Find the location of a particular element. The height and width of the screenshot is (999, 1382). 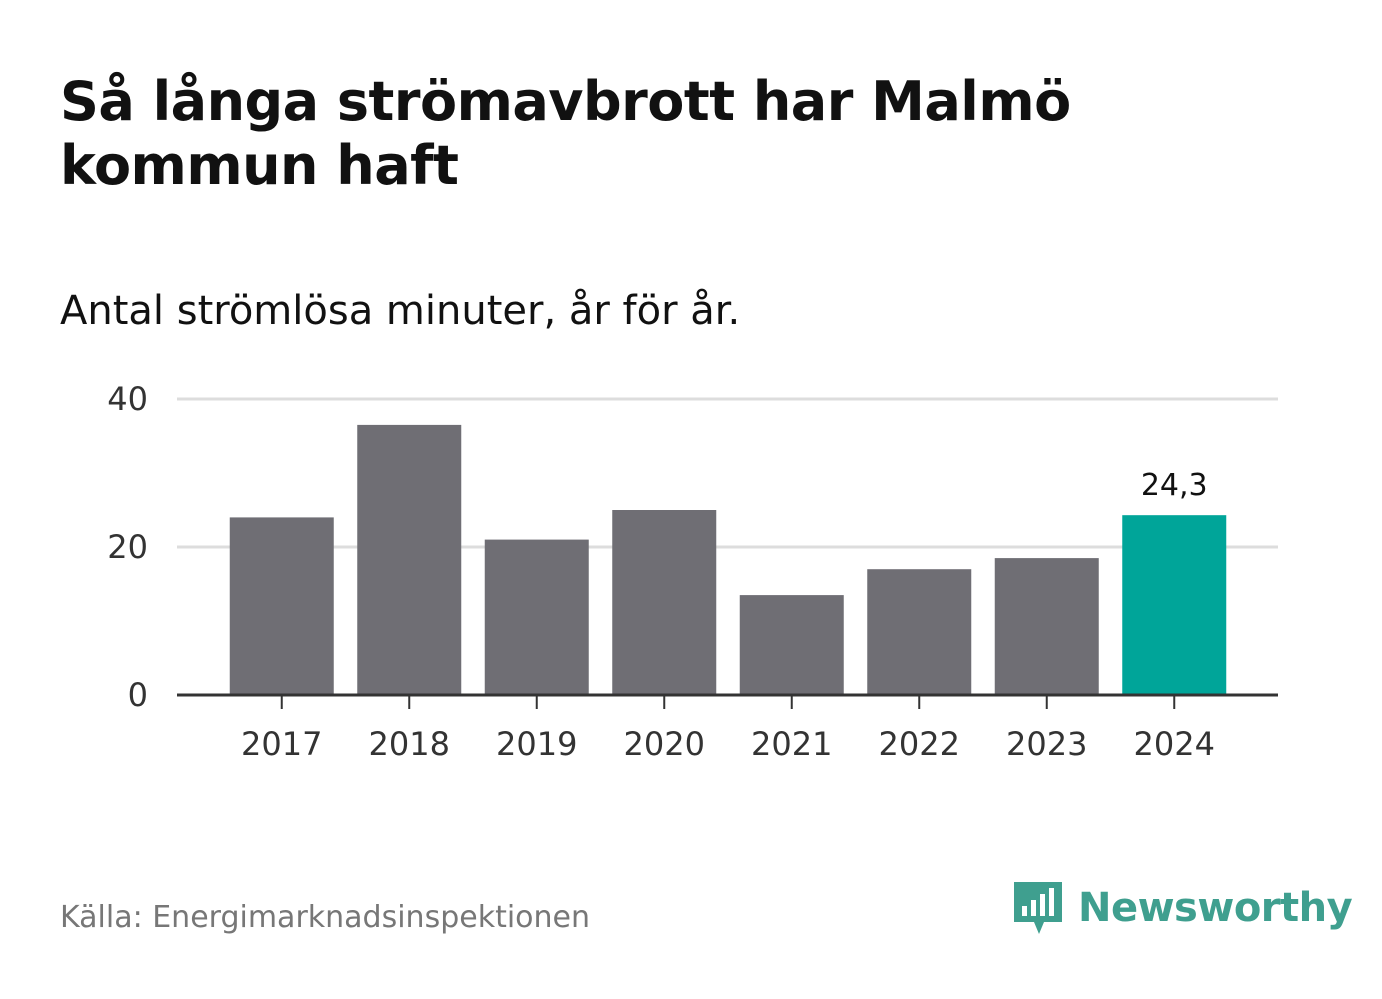

y-tick-label: 0 is located at coordinates (138, 695).